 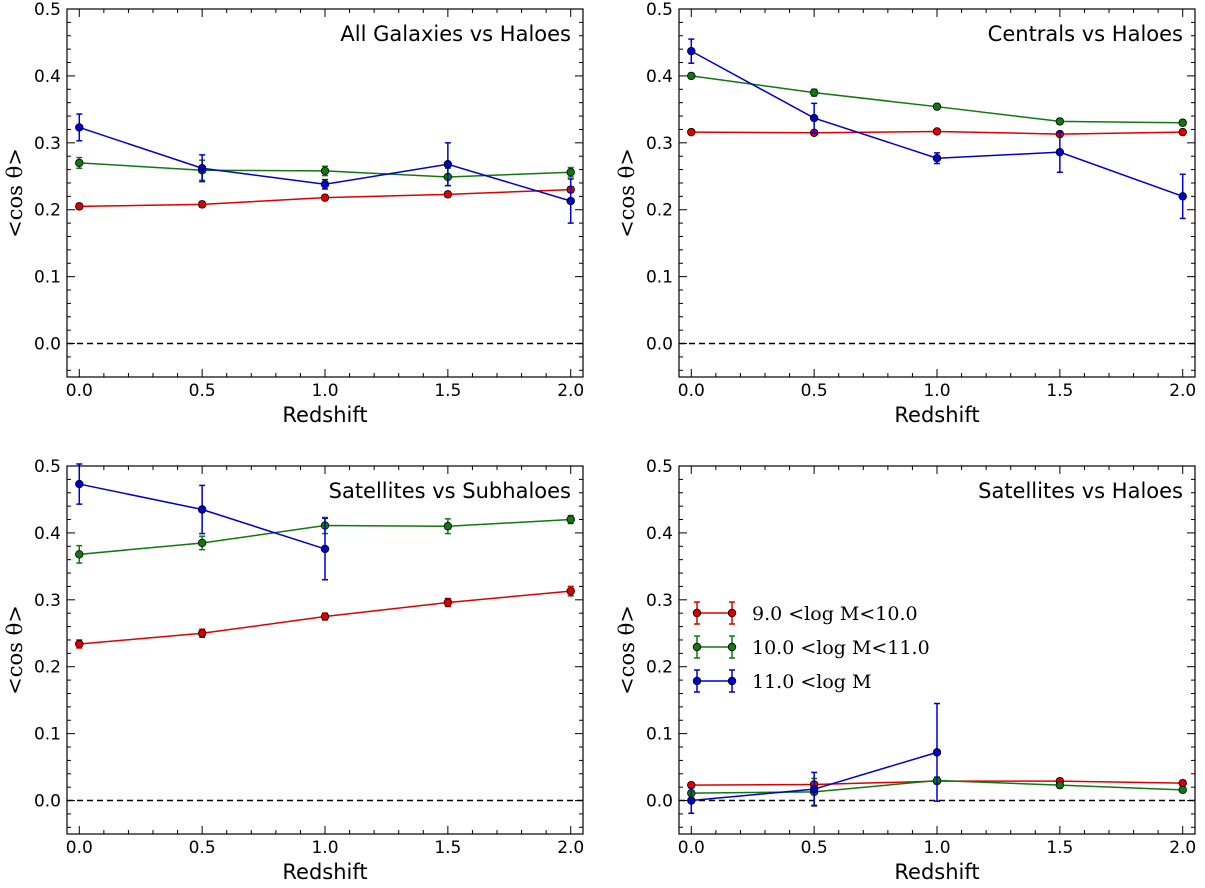 What do you see at coordinates (450, 491) in the screenshot?
I see `panel-title: Satellites vs Subhaloes` at bounding box center [450, 491].